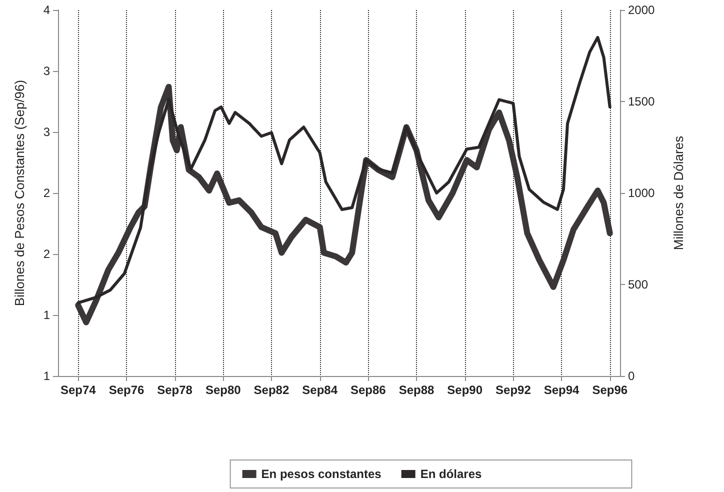 Image resolution: width=724 pixels, height=492 pixels. I want to click on x-tick-label: Sep92, so click(514, 390).